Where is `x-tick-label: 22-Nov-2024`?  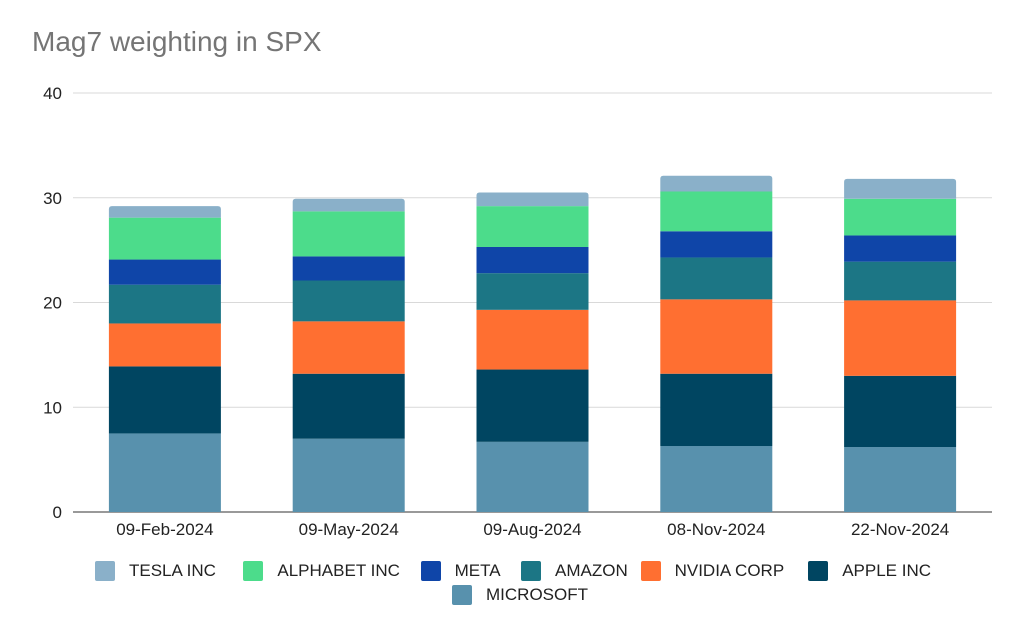
x-tick-label: 22-Nov-2024 is located at coordinates (900, 529).